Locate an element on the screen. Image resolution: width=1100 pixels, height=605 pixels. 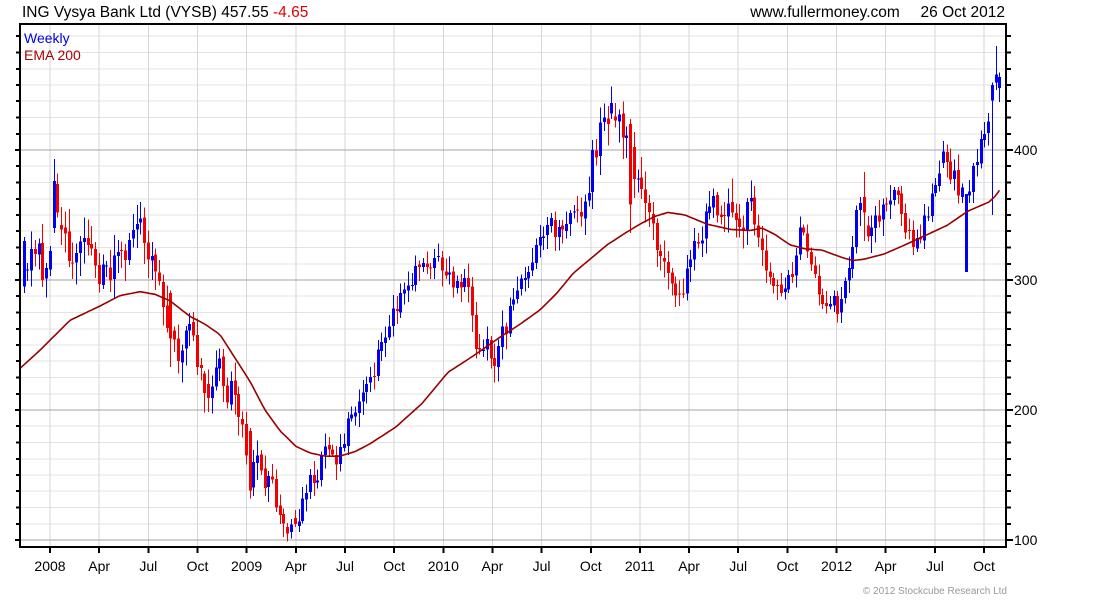
svg-text: 2008 is located at coordinates (49, 566).